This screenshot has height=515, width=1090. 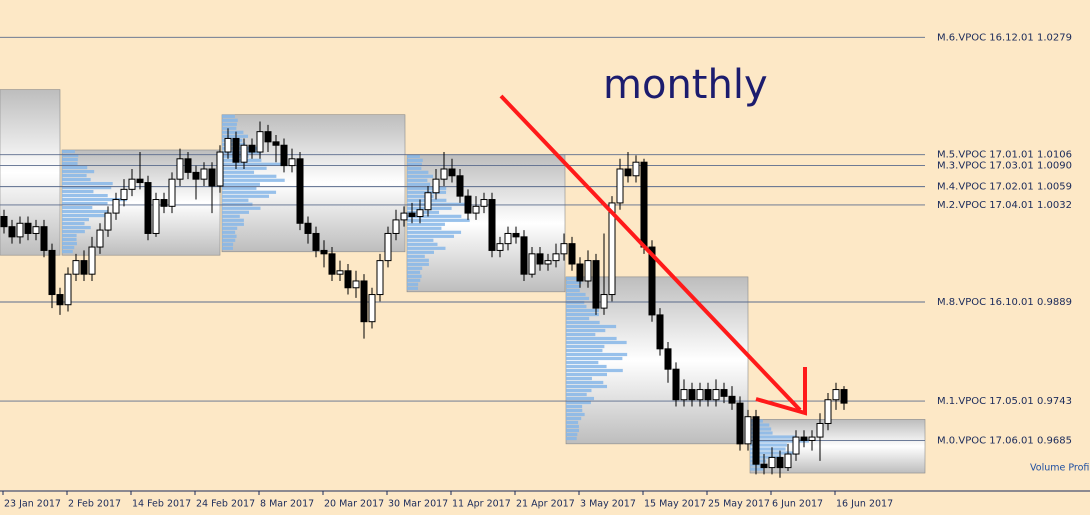 What do you see at coordinates (1004, 401) in the screenshot?
I see `level-label: M.1.VPOC 17.05.01 0.9743` at bounding box center [1004, 401].